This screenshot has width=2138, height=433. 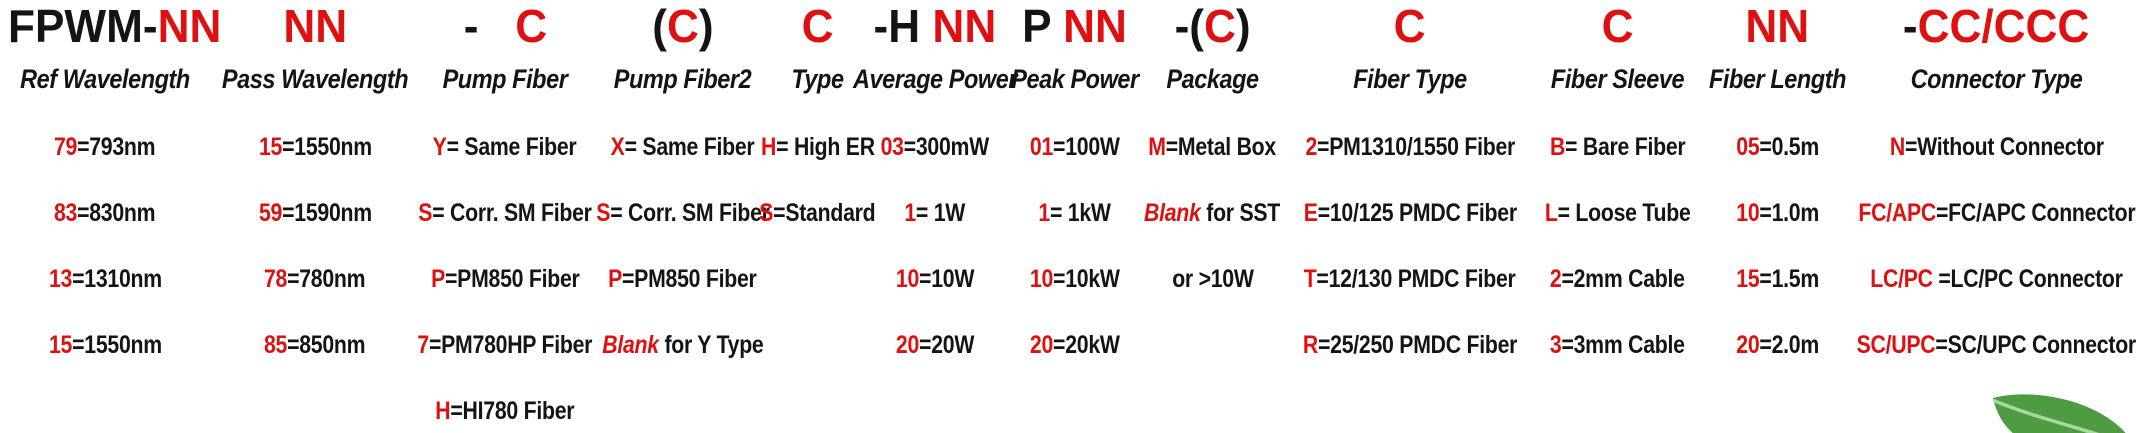 What do you see at coordinates (1557, 146) in the screenshot?
I see `value-code: B` at bounding box center [1557, 146].